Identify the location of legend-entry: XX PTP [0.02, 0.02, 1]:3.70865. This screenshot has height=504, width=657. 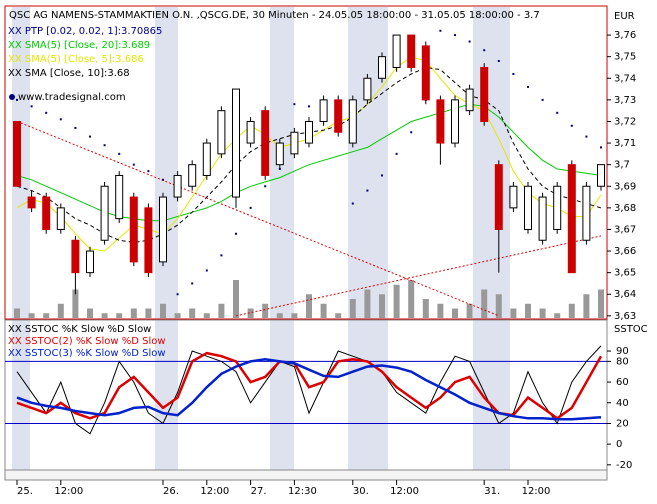
(85, 31).